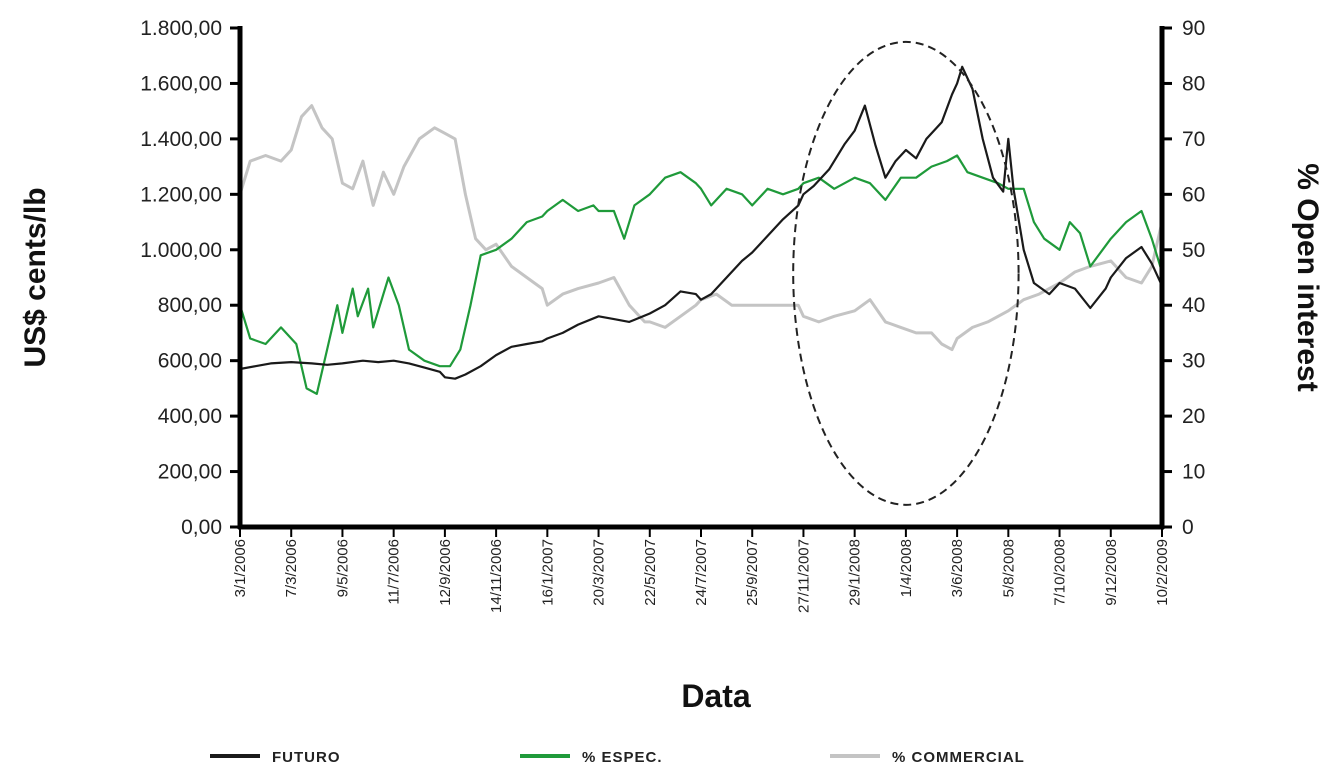 Image resolution: width=1322 pixels, height=767 pixels. Describe the element at coordinates (906, 568) in the screenshot. I see `x-tick-label: 1/4/2008` at that location.